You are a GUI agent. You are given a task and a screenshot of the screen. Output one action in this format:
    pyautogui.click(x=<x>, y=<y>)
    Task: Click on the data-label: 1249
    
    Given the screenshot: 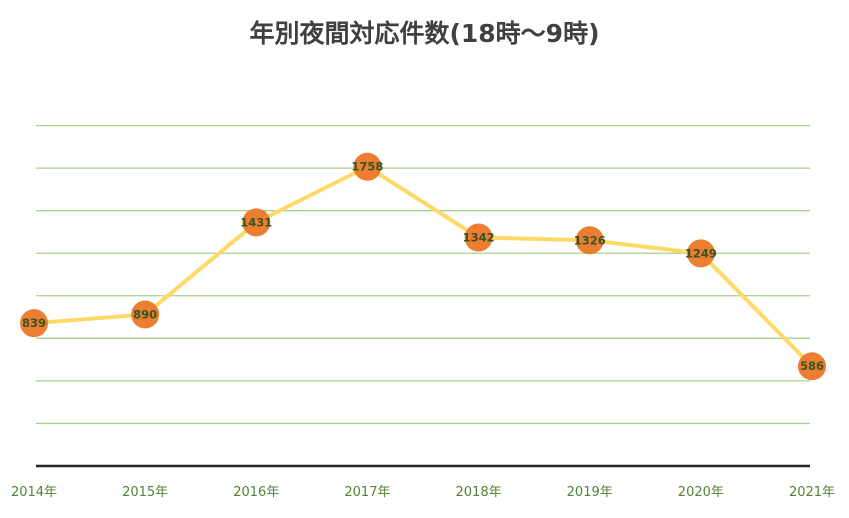 What is the action you would take?
    pyautogui.click(x=701, y=253)
    